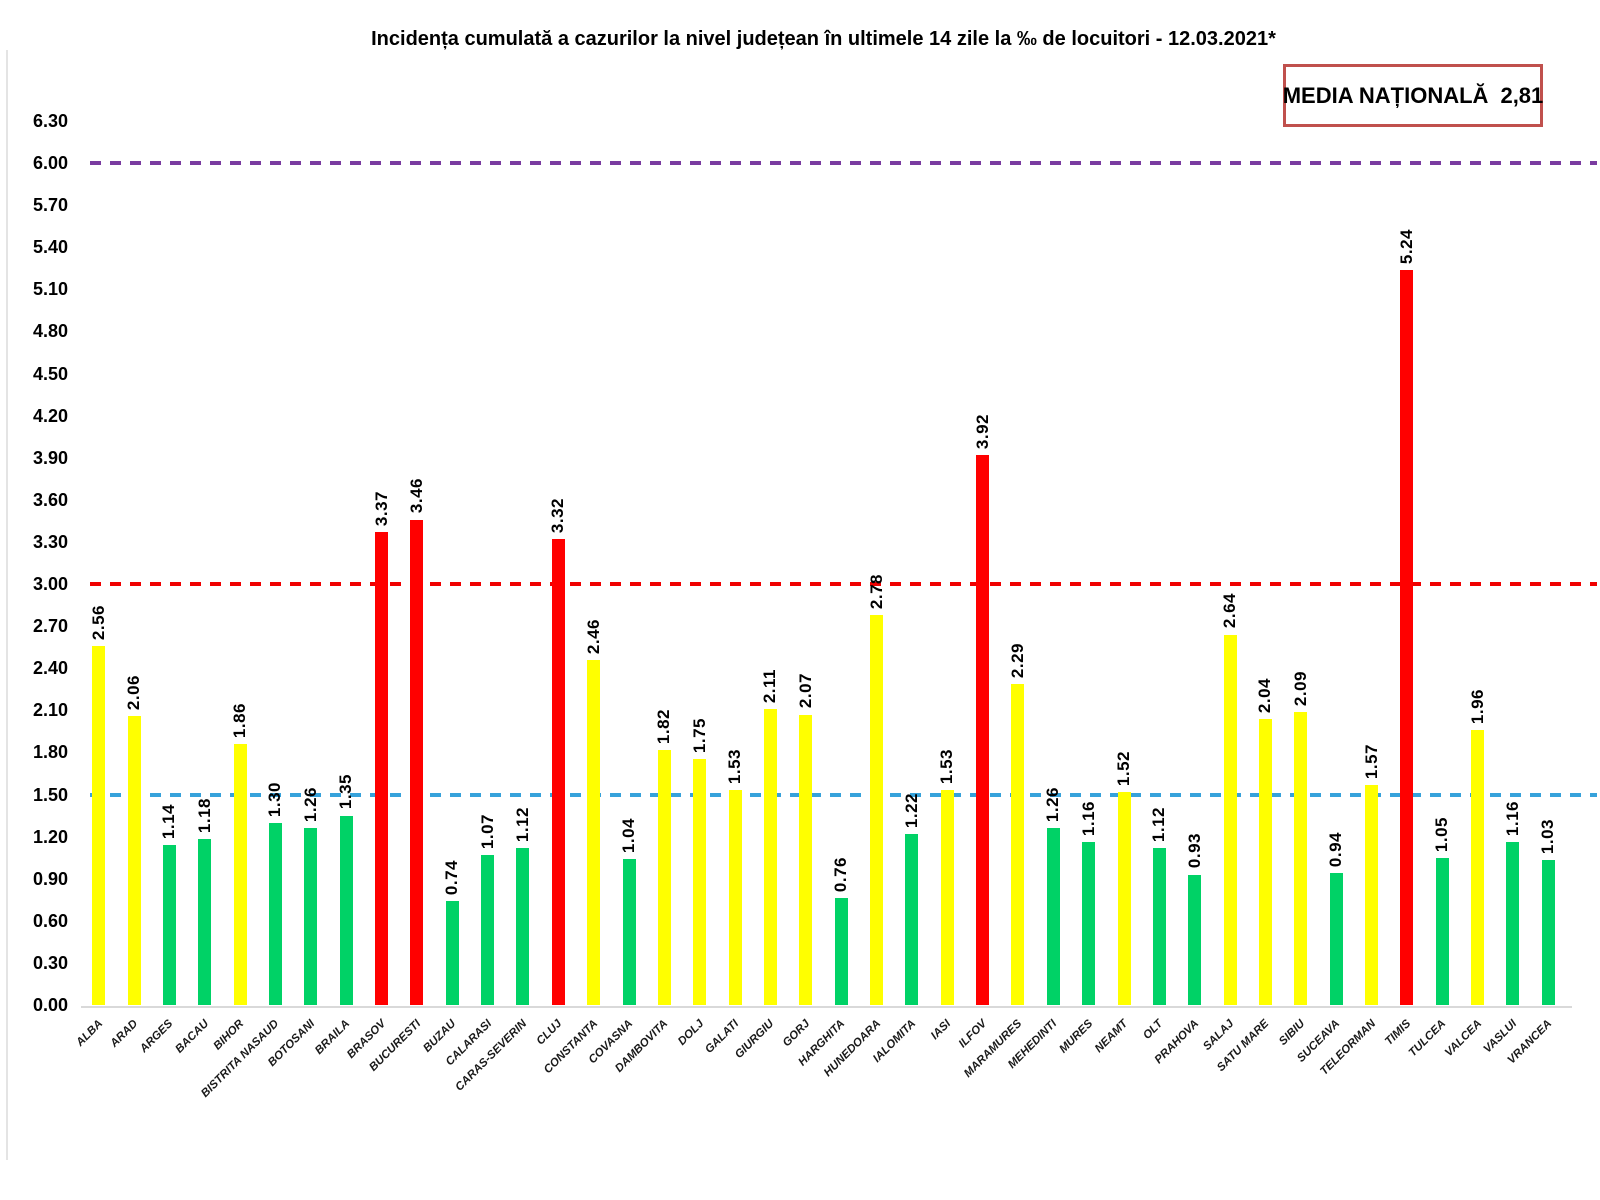 This screenshot has width=1600, height=1200. Describe the element at coordinates (1385, 95) in the screenshot. I see `national-average-label: MEDIA NAȚIONALĂ` at that location.